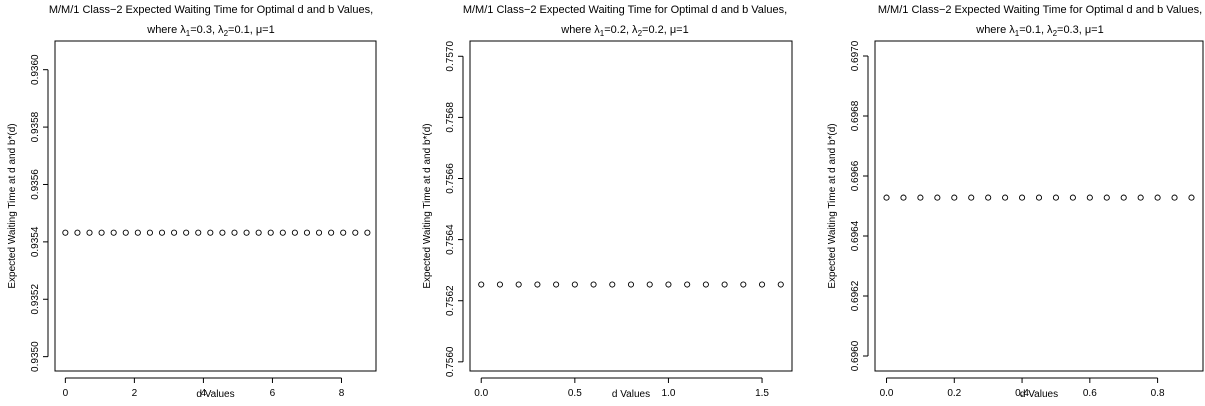  What do you see at coordinates (450, 300) in the screenshot?
I see `y-tick-label: 0.7562` at bounding box center [450, 300].